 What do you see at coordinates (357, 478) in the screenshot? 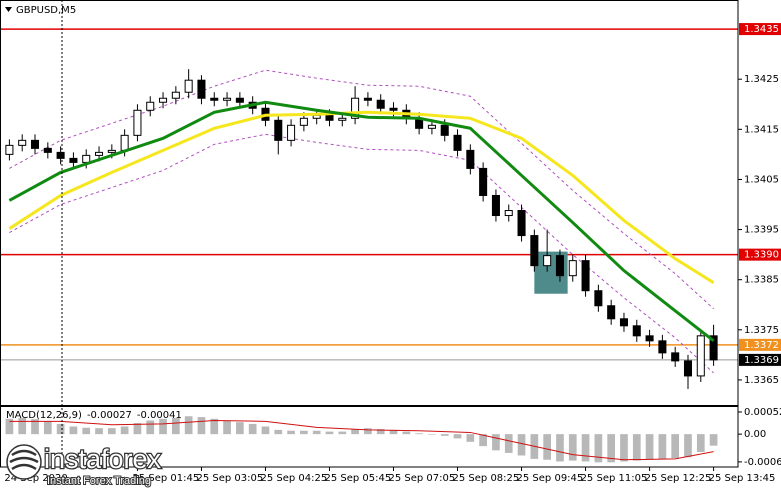
I see `x-tick-label: 25 Sep 05:45` at bounding box center [357, 478].